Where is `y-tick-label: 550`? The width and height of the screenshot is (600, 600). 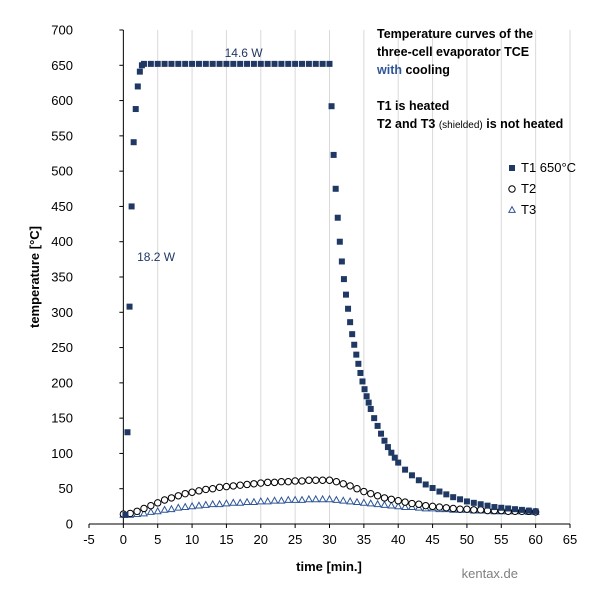
y-tick-label: 550 is located at coordinates (62, 135).